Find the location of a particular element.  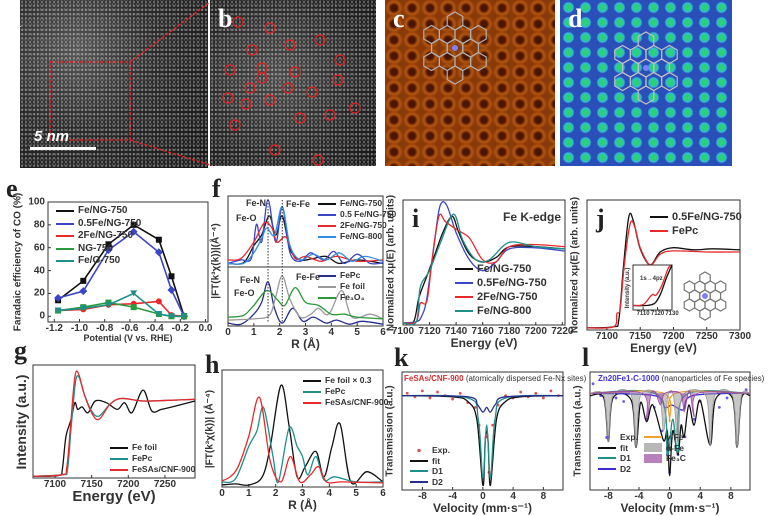

annotation-fe-o-lower: Fe-O is located at coordinates (244, 293).